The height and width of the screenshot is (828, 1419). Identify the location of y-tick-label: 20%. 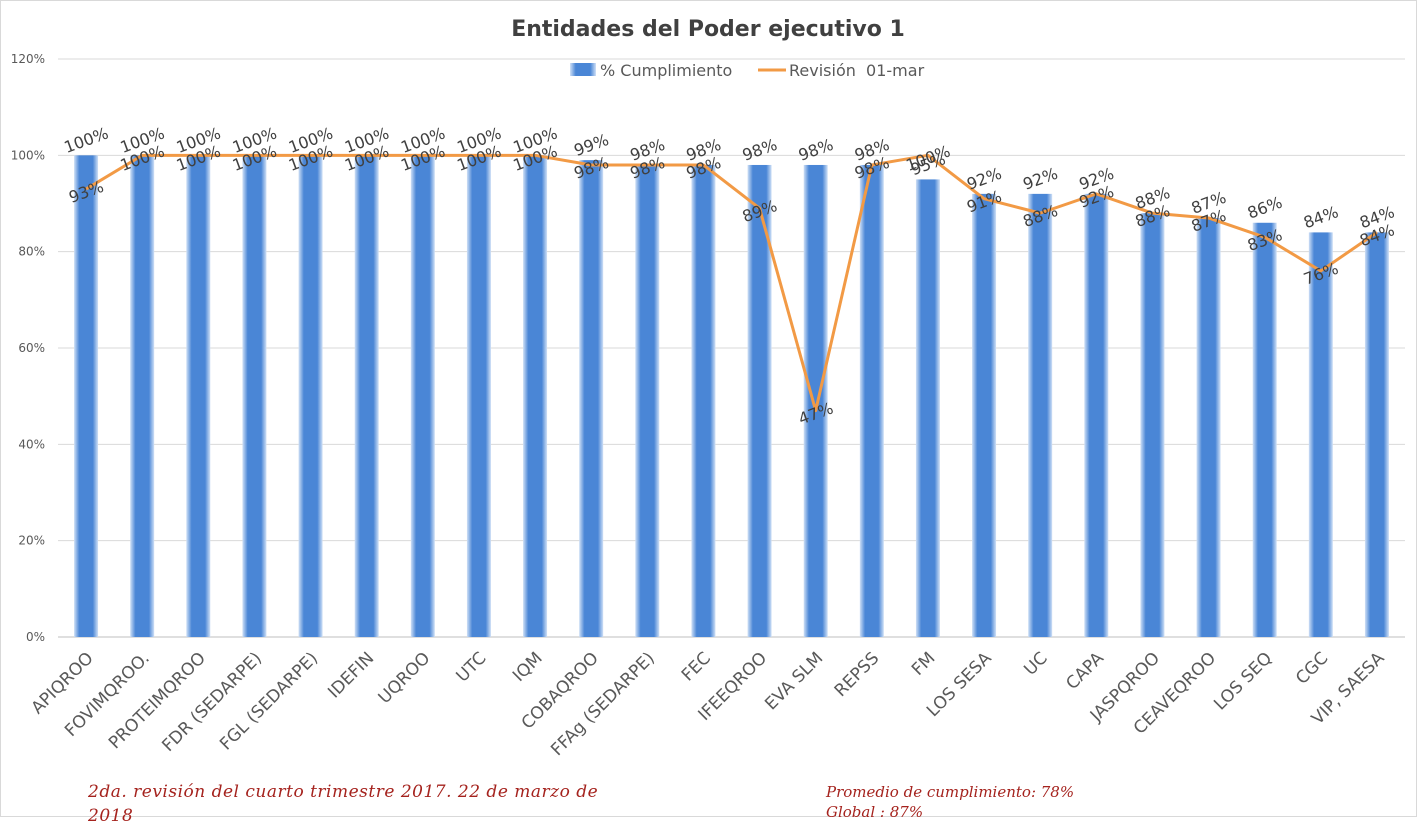
(31, 541).